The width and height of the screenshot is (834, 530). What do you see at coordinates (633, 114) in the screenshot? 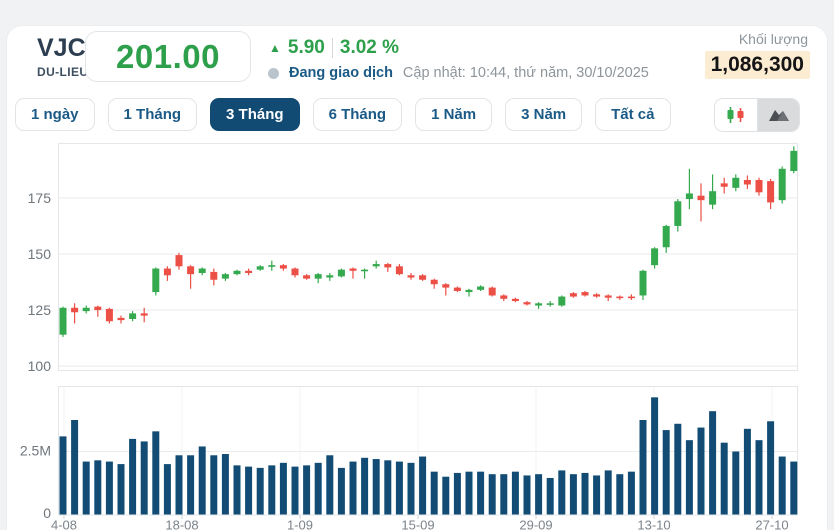
I see `tab-tat-ca: Tất cả` at bounding box center [633, 114].